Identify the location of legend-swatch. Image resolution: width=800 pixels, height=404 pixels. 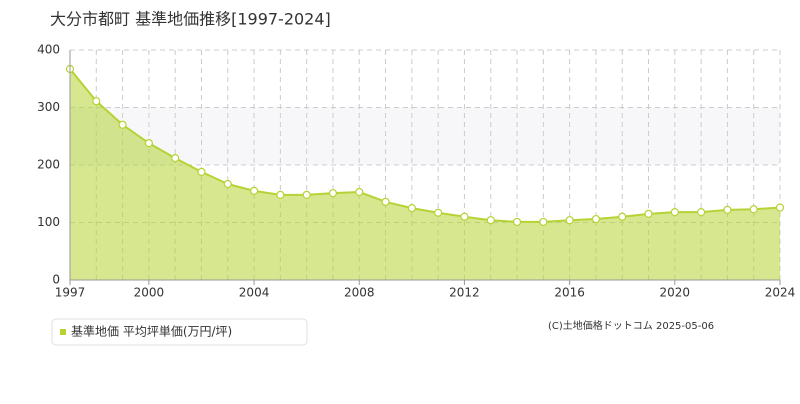
(63, 332).